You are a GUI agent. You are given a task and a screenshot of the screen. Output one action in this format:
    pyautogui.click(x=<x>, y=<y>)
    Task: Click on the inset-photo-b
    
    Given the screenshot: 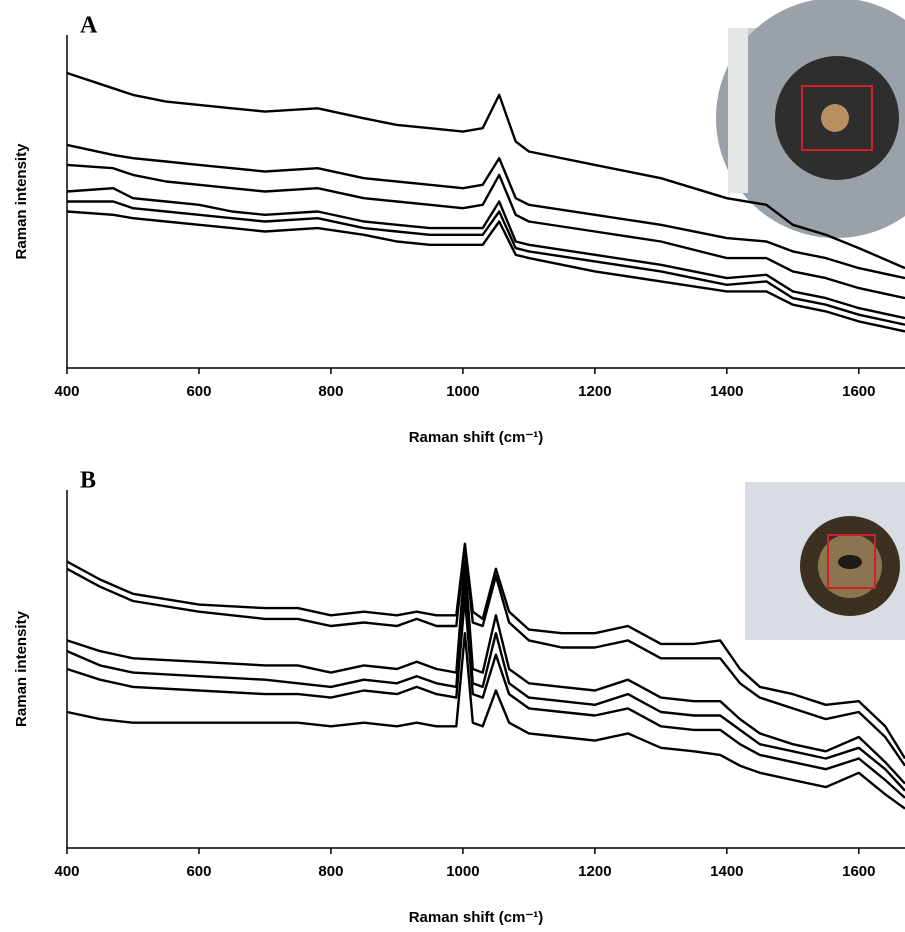 What is the action you would take?
    pyautogui.click(x=825, y=561)
    